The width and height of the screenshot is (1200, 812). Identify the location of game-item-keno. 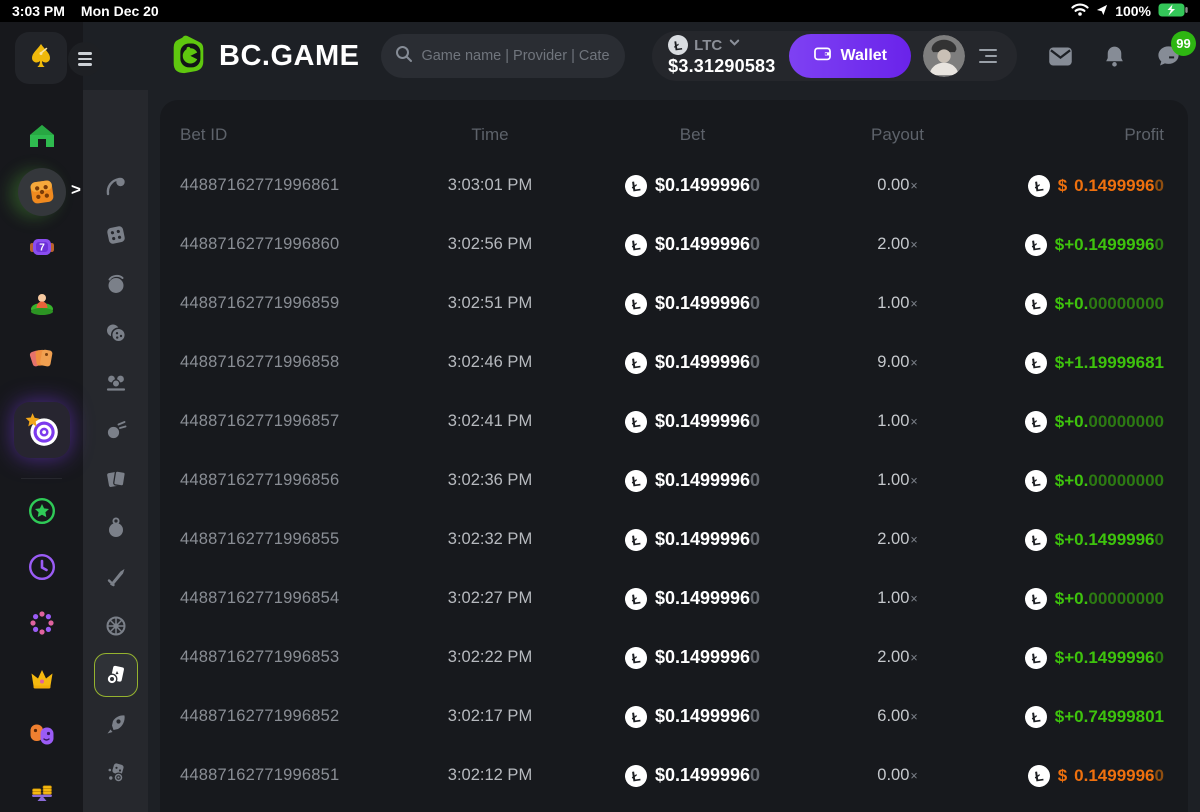
(116, 381).